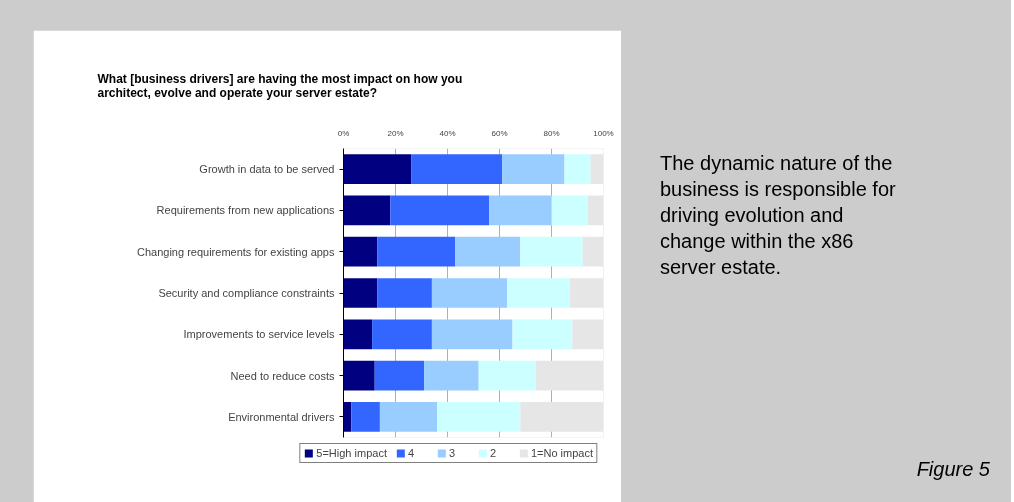  What do you see at coordinates (280, 85) in the screenshot?
I see `chart-title: What [business drivers] are having the most impact on how you architect, evolve and operate your server estate?` at bounding box center [280, 85].